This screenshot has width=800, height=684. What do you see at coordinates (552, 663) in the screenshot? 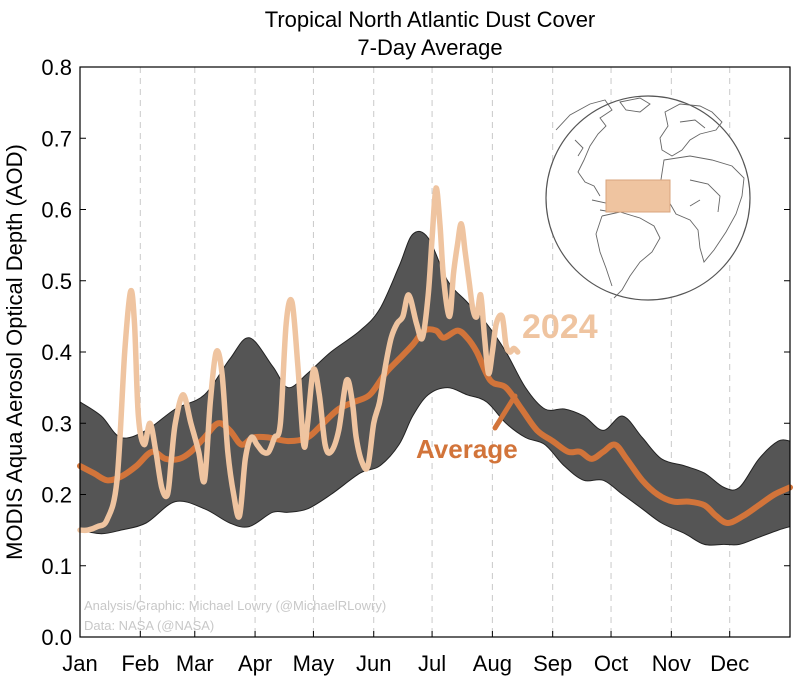
I see `x-tick-label-sep: Sep` at bounding box center [552, 663].